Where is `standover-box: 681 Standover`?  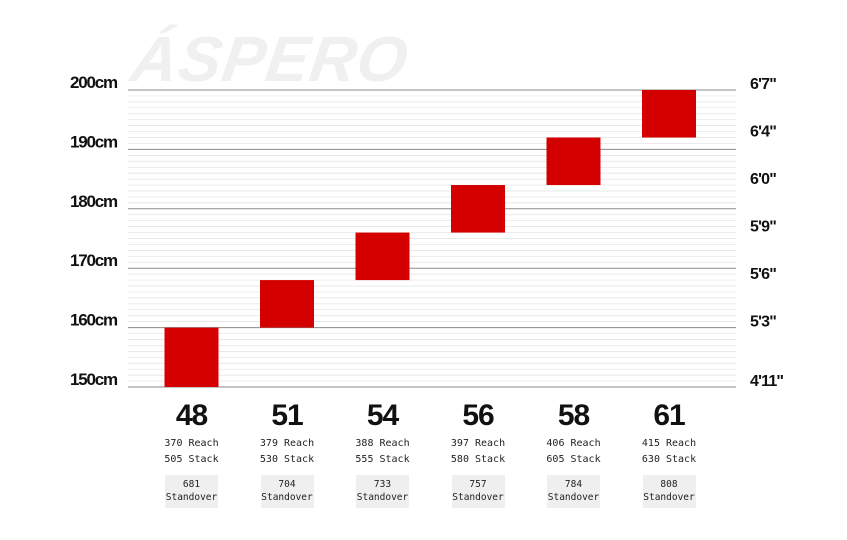
standover-box: 681 Standover is located at coordinates (191, 491).